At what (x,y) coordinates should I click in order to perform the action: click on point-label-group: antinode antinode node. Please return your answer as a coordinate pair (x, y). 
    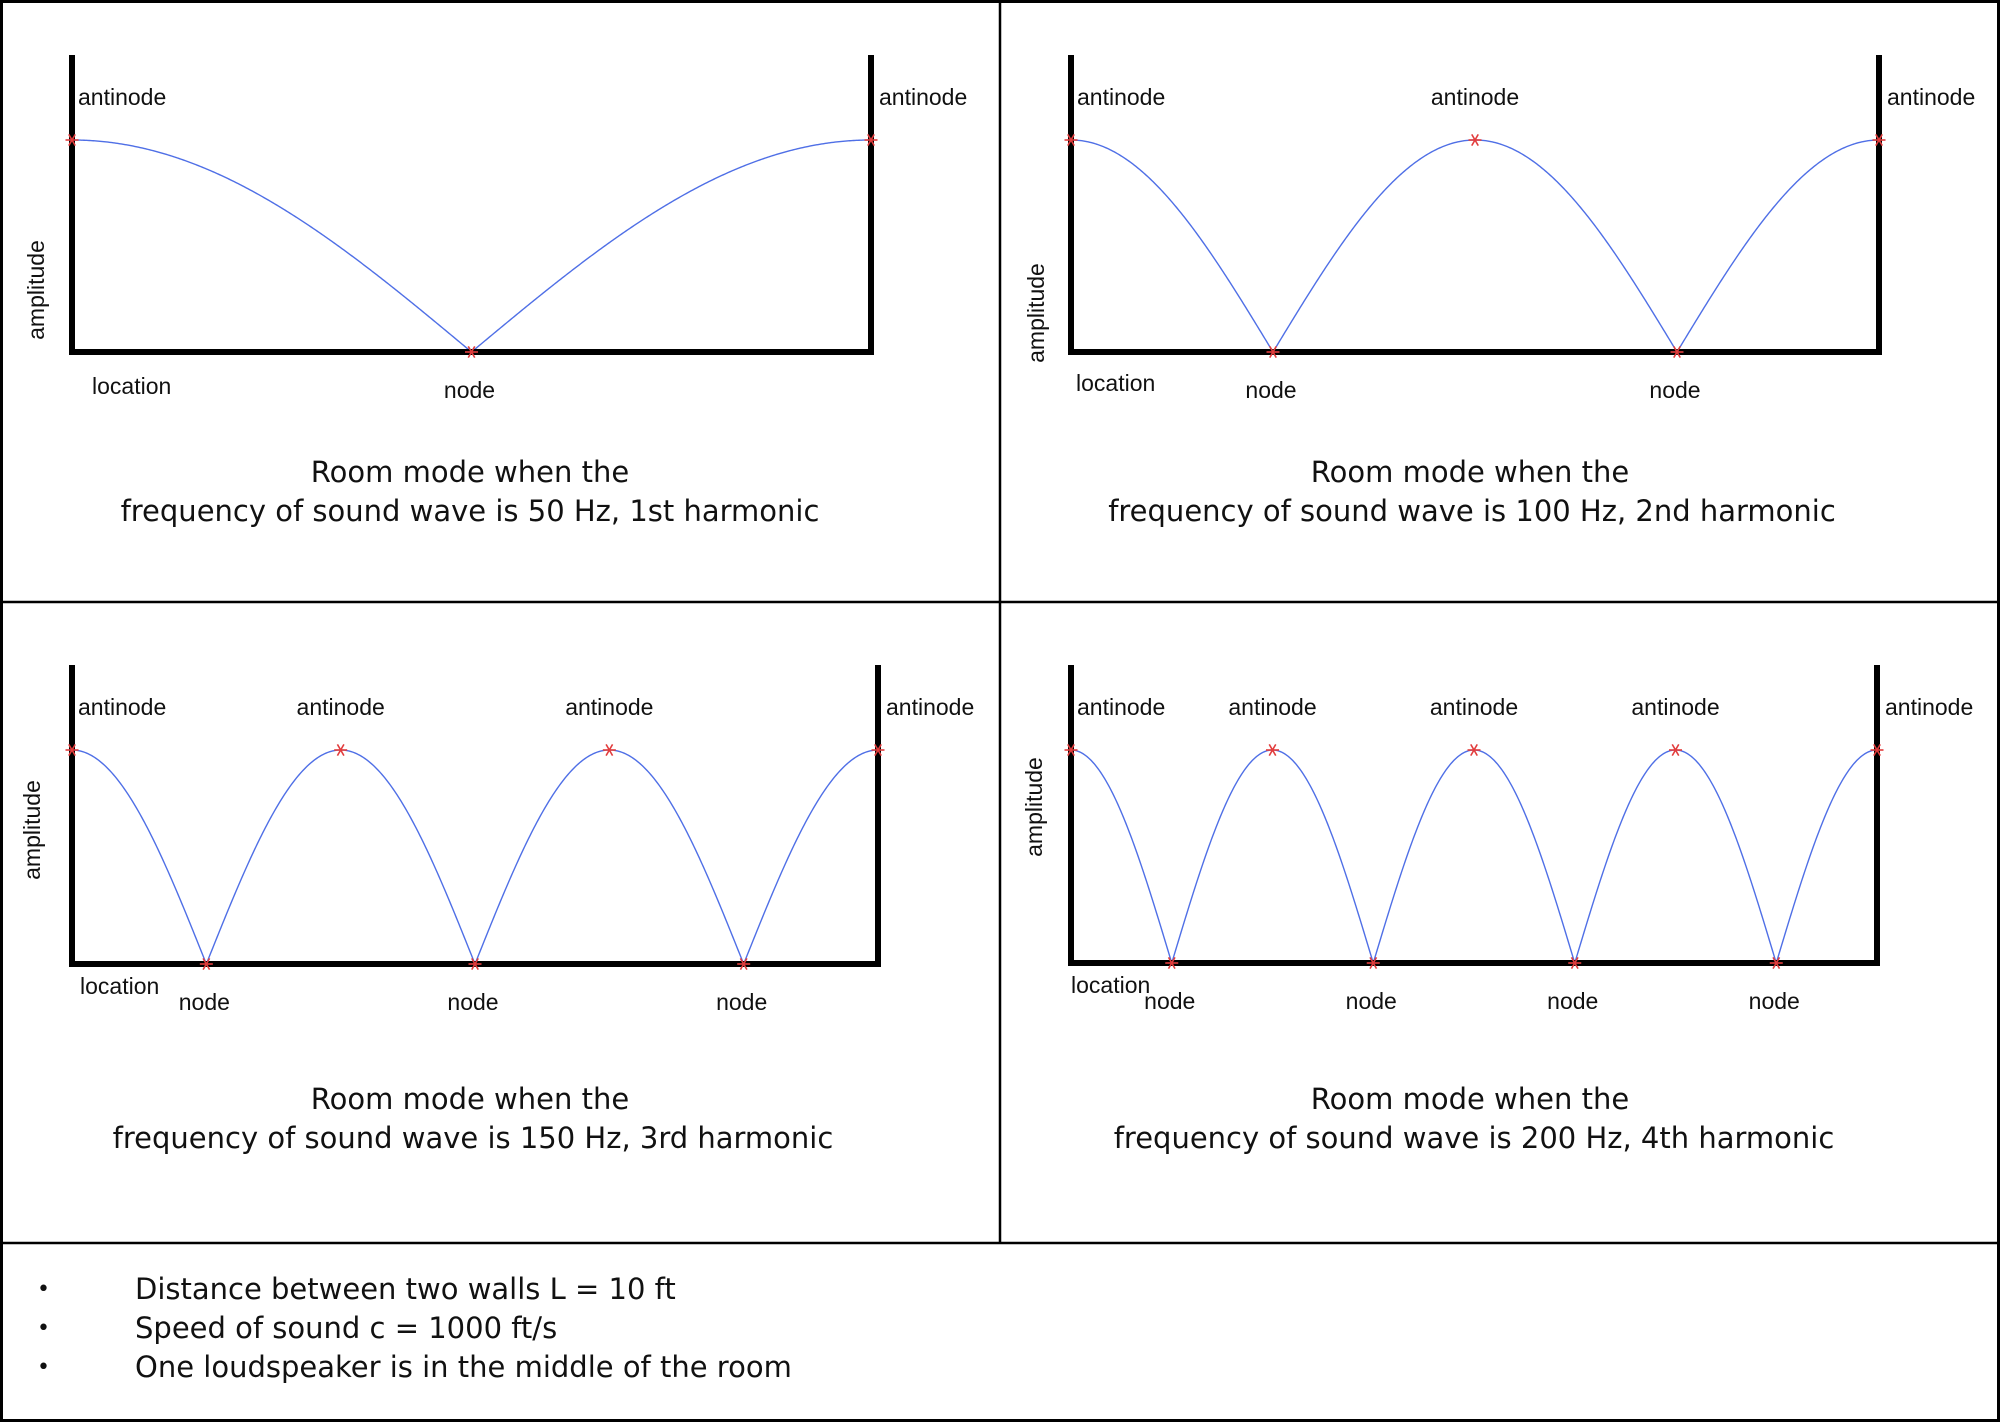
    Looking at the image, I should click on (522, 243).